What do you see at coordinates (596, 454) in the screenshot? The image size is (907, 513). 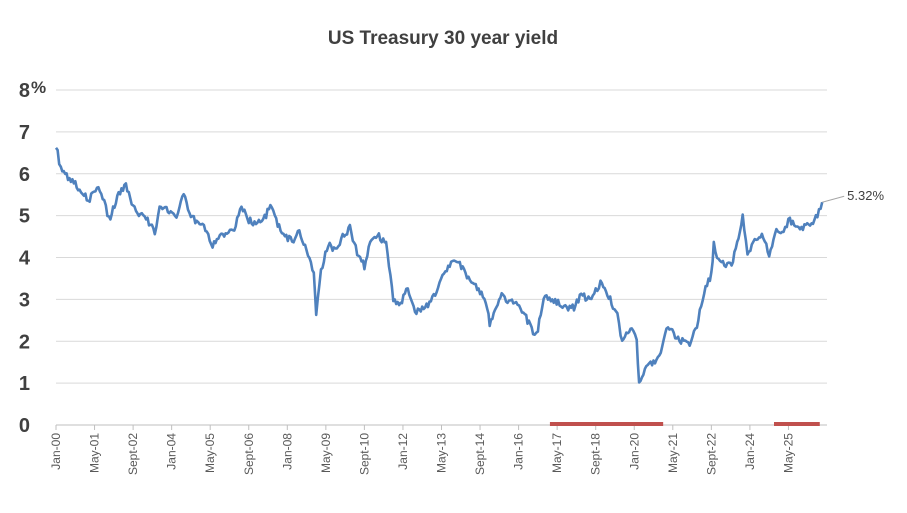 I see `x-tick-label: Sept-18` at bounding box center [596, 454].